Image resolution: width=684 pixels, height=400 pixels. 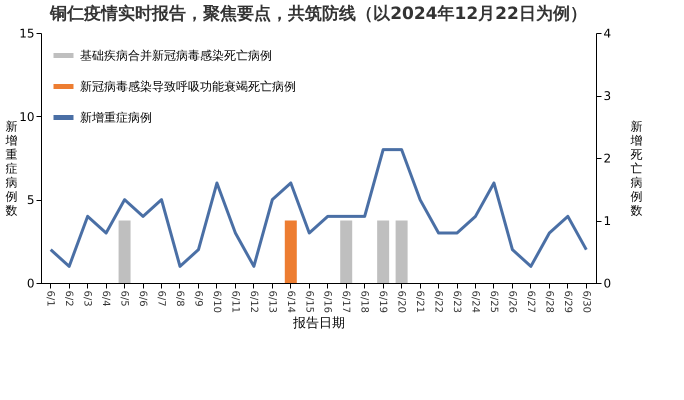 What do you see at coordinates (142, 298) in the screenshot?
I see `x-tick-label: 6/6` at bounding box center [142, 298].